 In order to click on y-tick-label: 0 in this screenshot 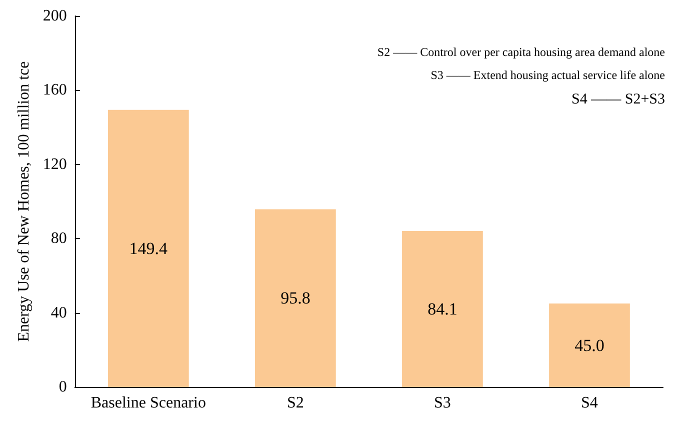, I will do `click(62, 387)`.